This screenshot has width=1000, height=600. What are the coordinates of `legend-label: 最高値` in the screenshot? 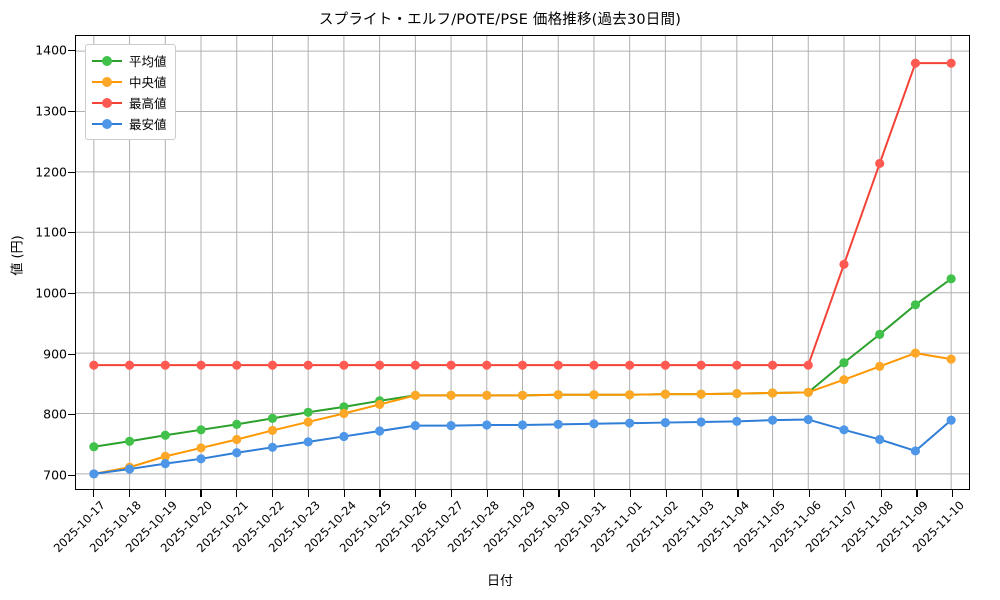 It's located at (148, 103).